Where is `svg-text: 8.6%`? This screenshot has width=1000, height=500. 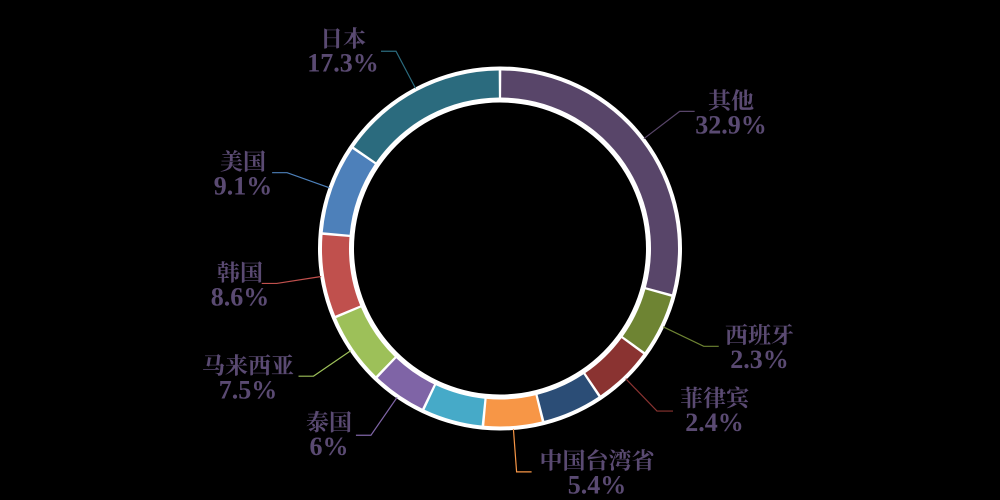
svg-text: 8.6% is located at coordinates (240, 297).